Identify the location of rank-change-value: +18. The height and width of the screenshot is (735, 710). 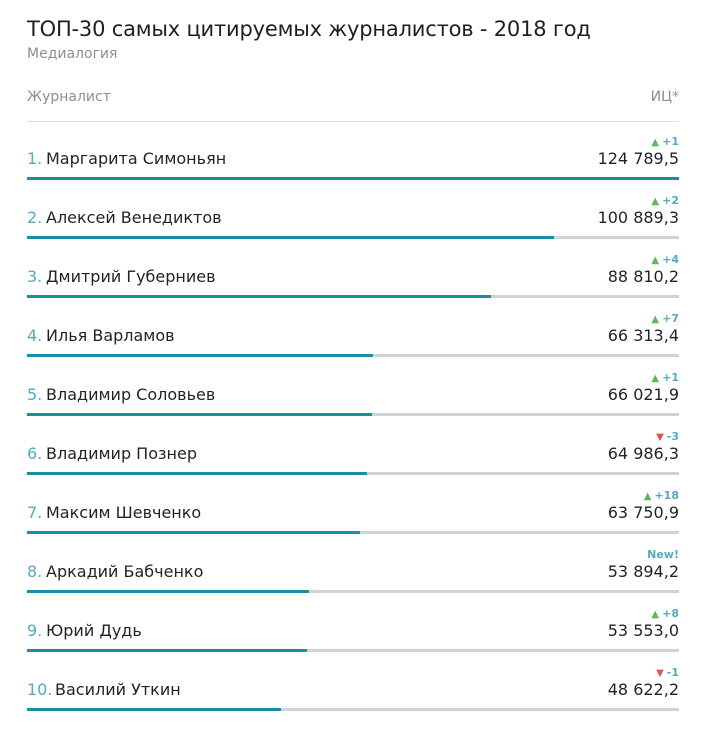
(666, 495).